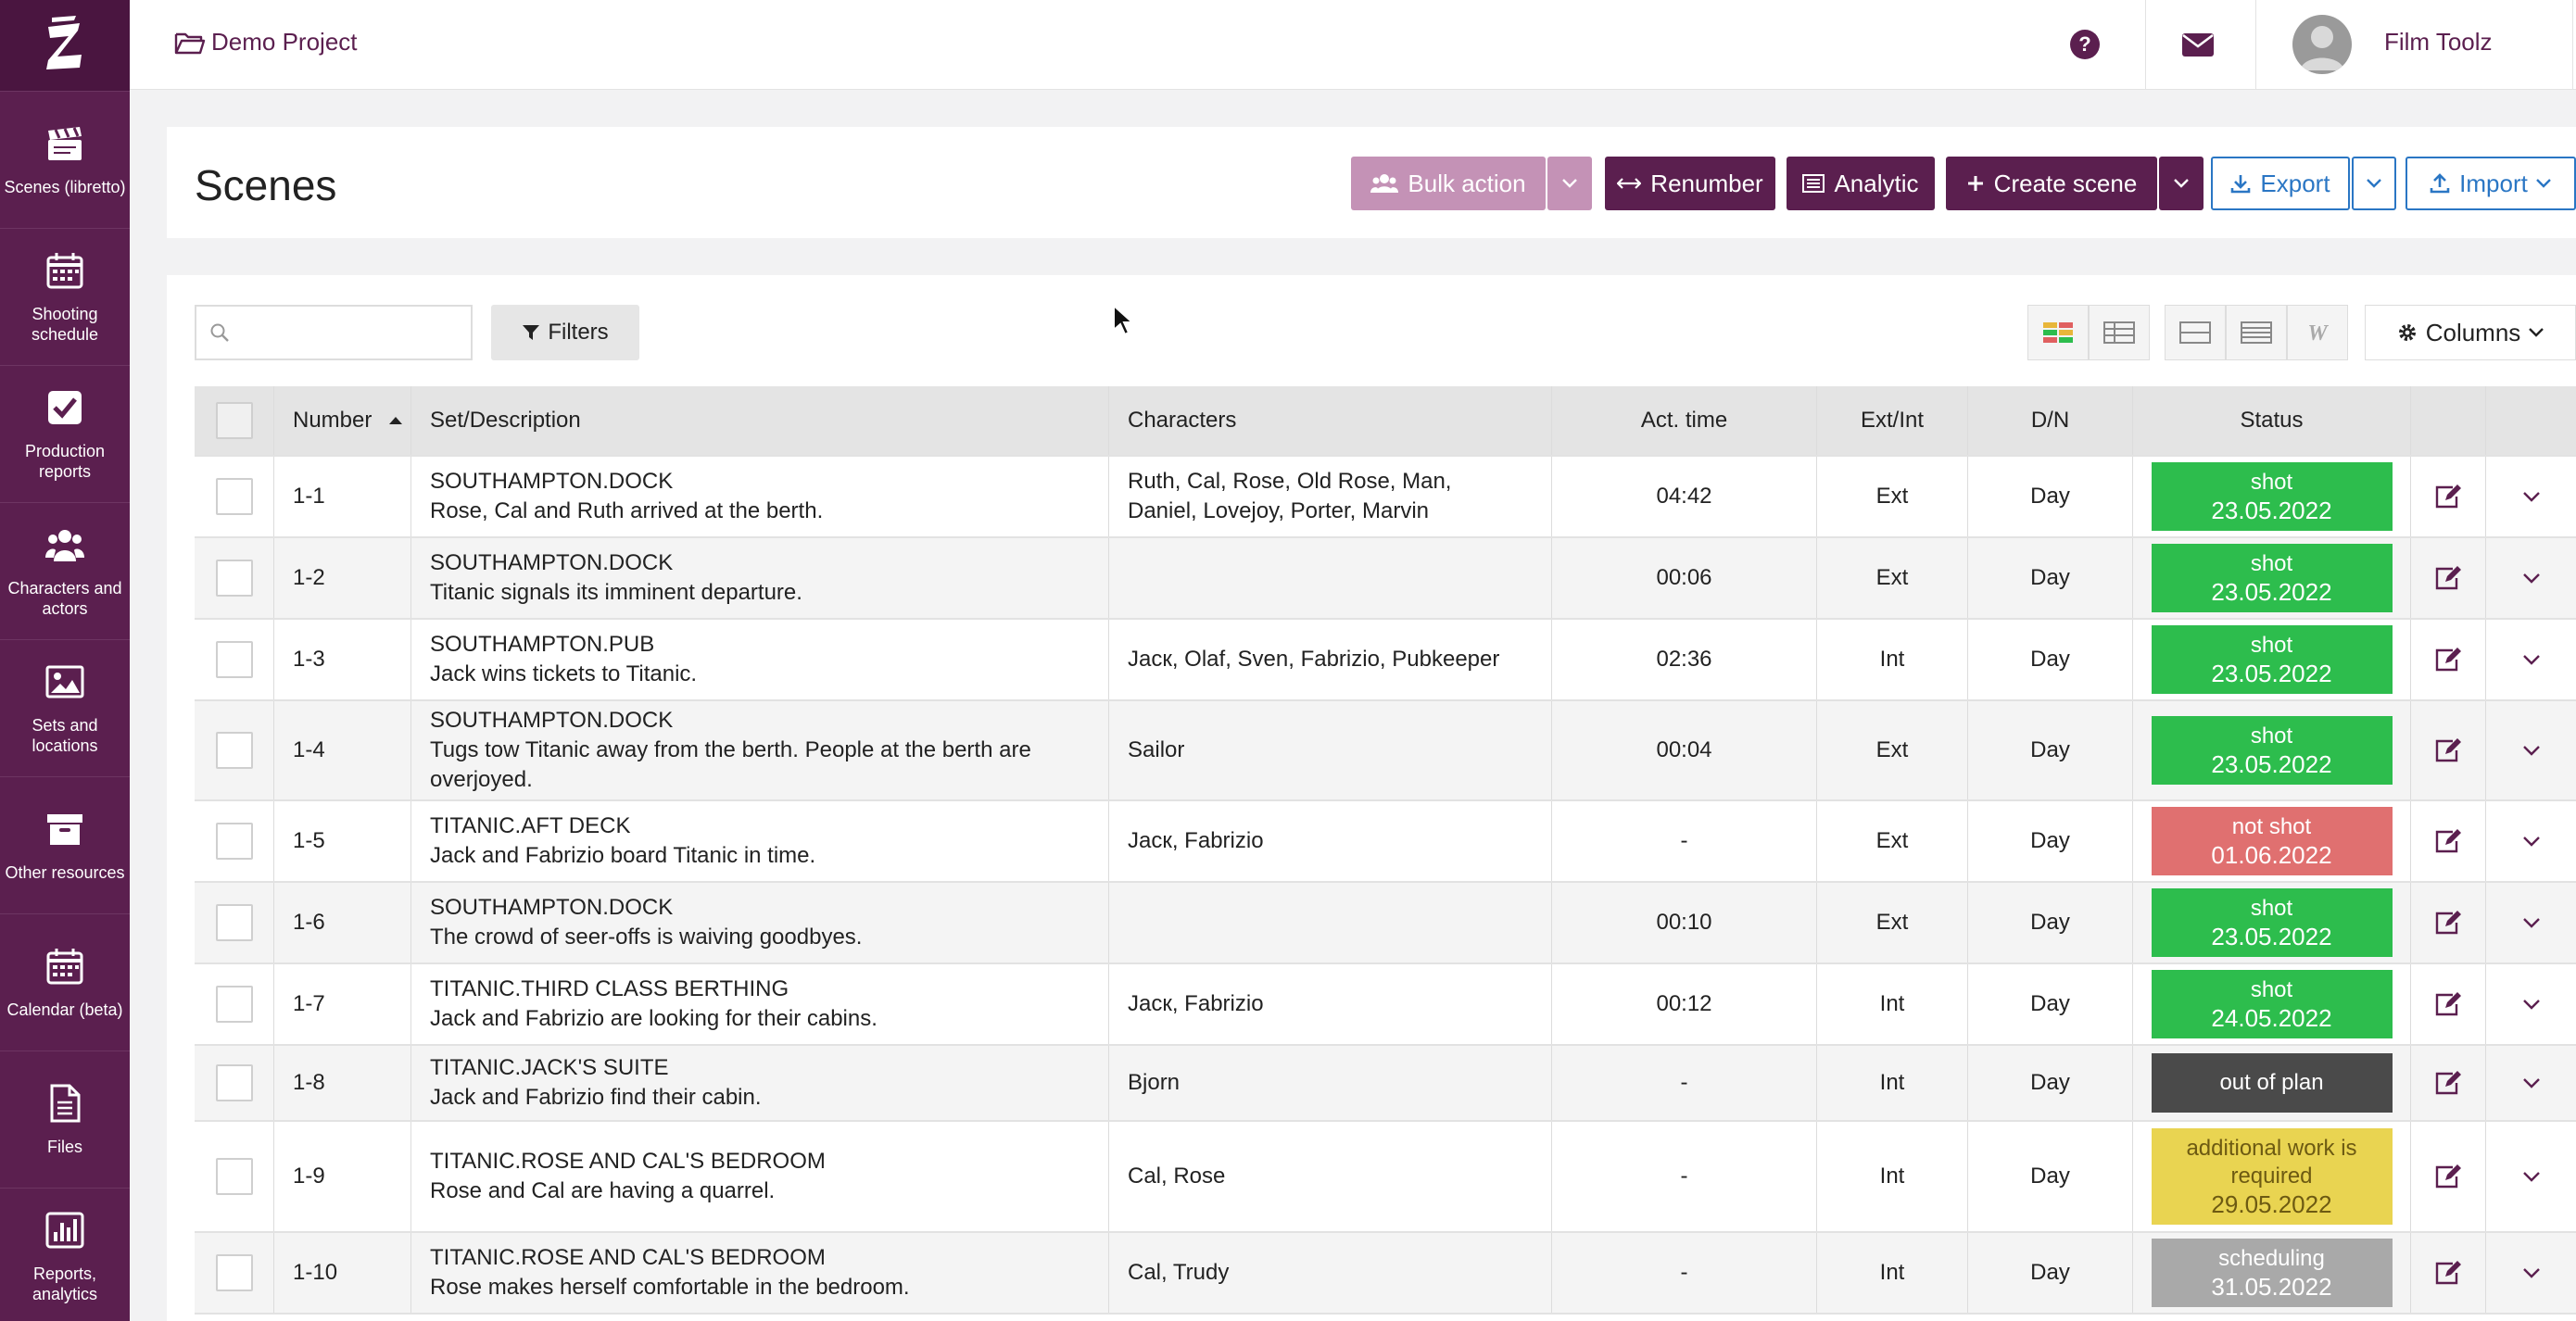 The height and width of the screenshot is (1321, 2576). What do you see at coordinates (2272, 1004) in the screenshot?
I see `status-badge: shot 24.05.2022` at bounding box center [2272, 1004].